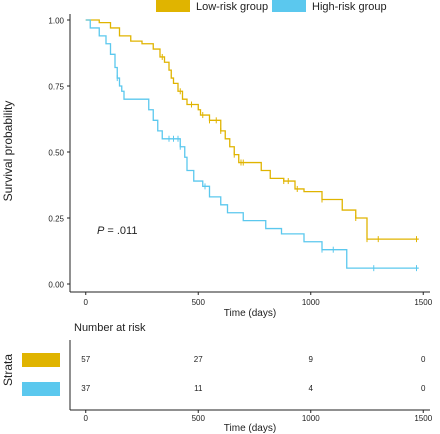 This screenshot has height=434, width=440. I want to click on legend-swatch-high-risk, so click(289, 6).